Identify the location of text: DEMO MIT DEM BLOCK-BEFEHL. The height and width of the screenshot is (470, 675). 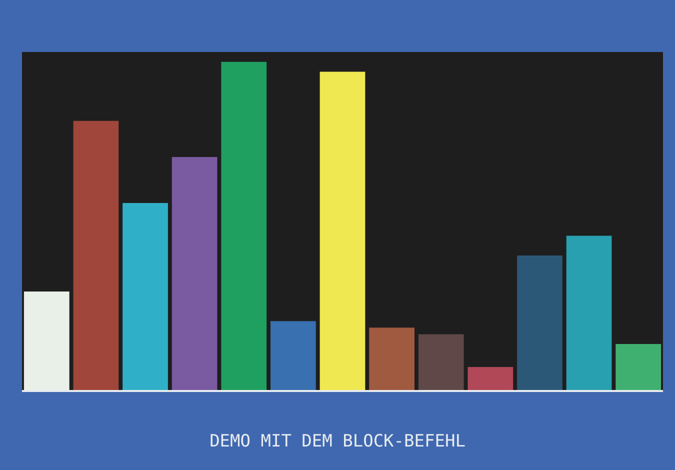
(338, 442).